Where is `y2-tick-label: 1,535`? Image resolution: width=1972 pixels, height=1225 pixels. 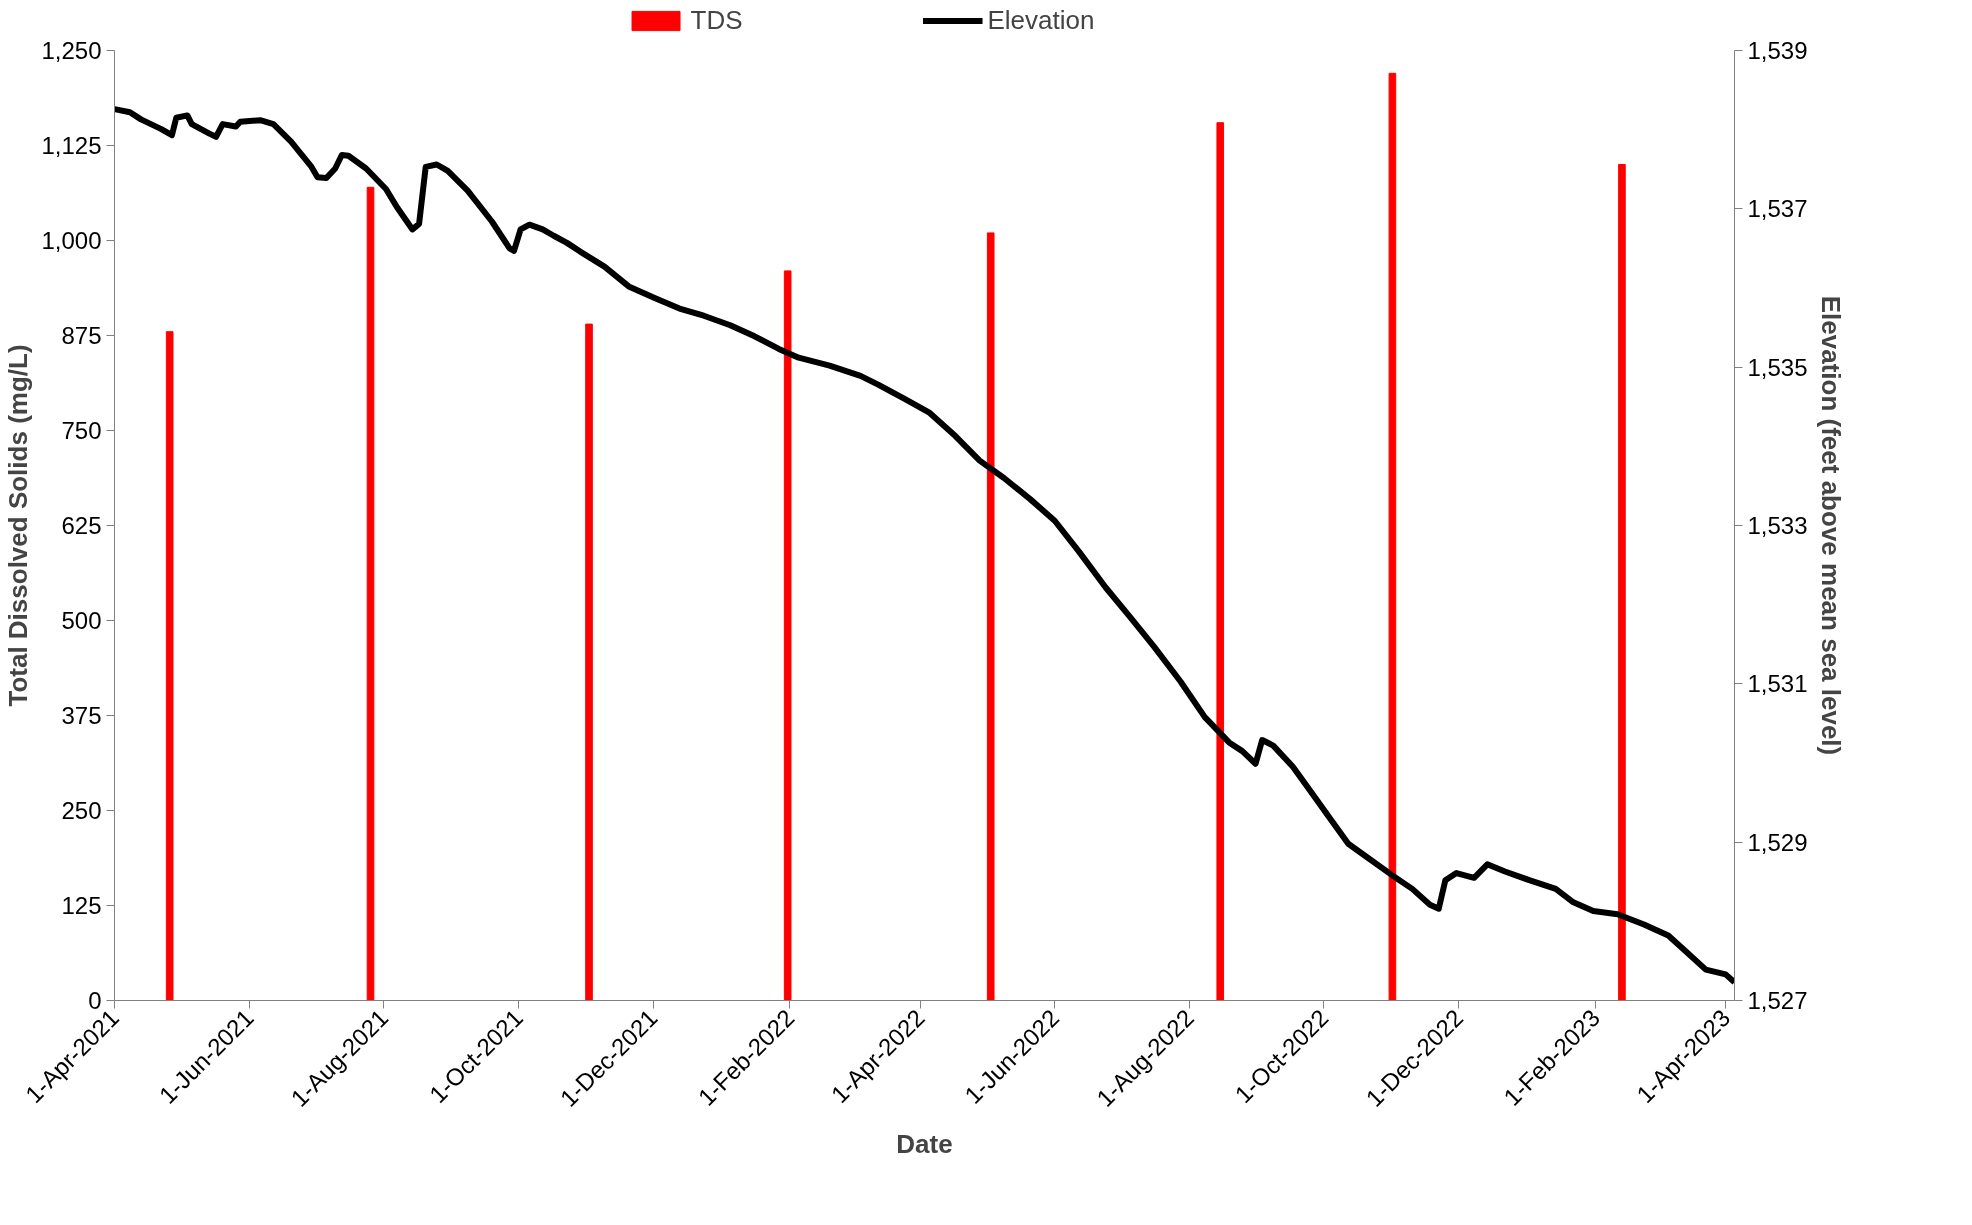
y2-tick-label: 1,535 is located at coordinates (1777, 367).